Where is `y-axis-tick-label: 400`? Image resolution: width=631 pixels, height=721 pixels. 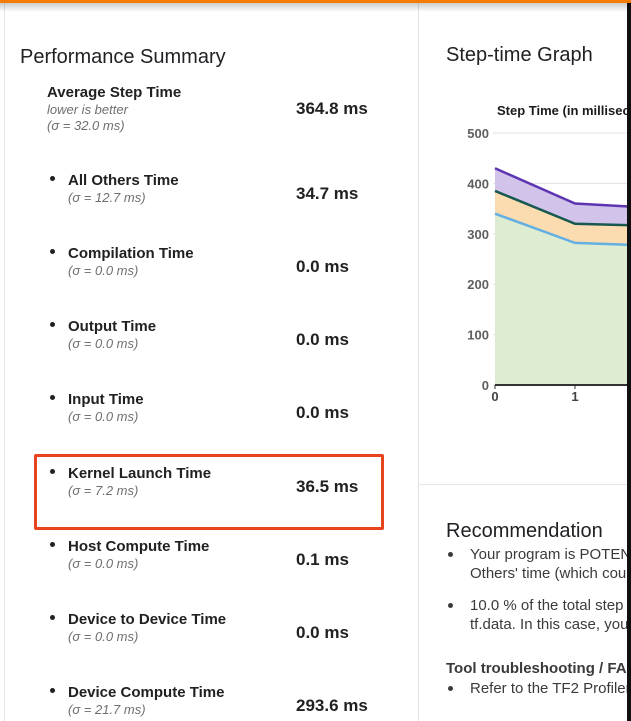
y-axis-tick-label: 400 is located at coordinates (478, 183).